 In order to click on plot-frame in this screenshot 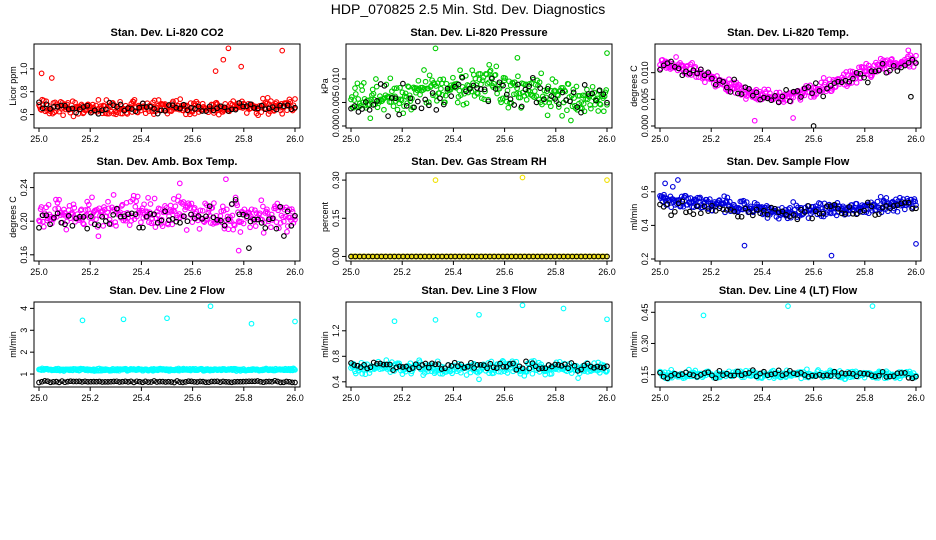, I will do `click(167, 217)`.